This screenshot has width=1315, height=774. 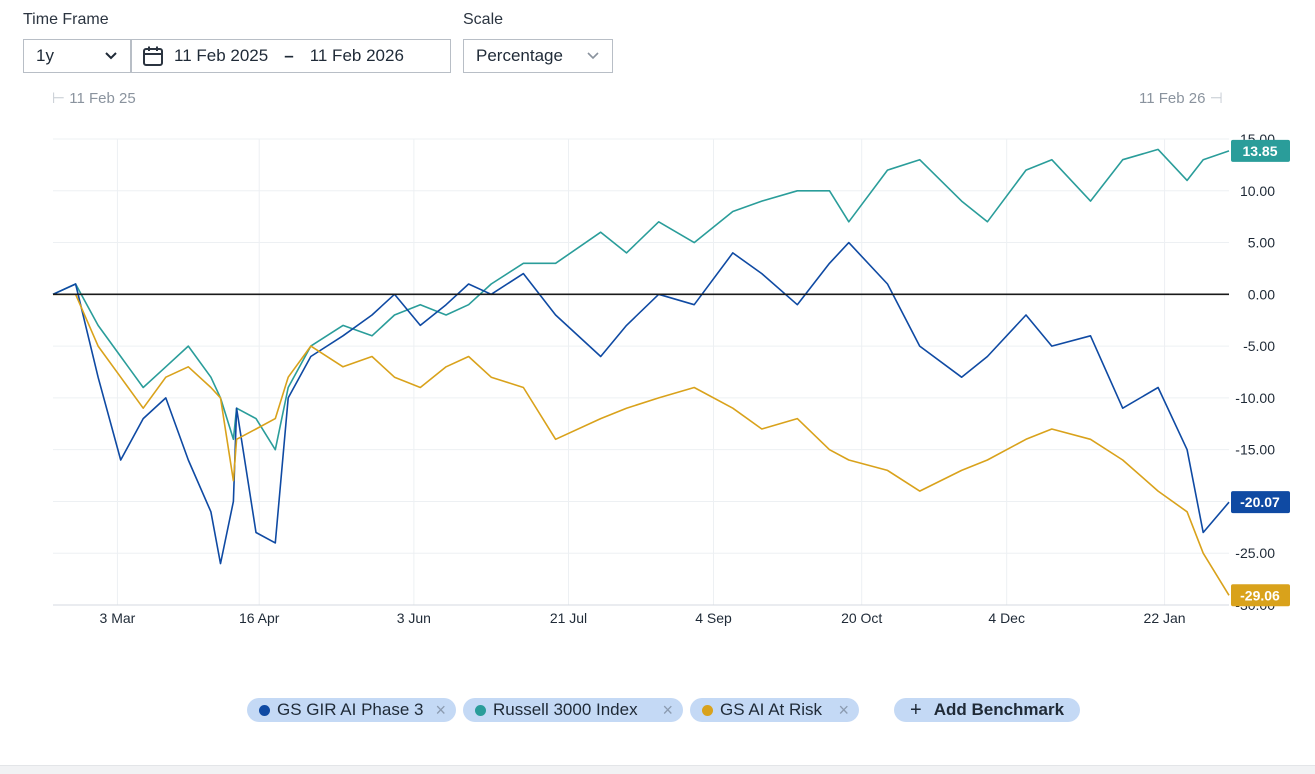 I want to click on time-frame-label: Time Frame, so click(x=66, y=19).